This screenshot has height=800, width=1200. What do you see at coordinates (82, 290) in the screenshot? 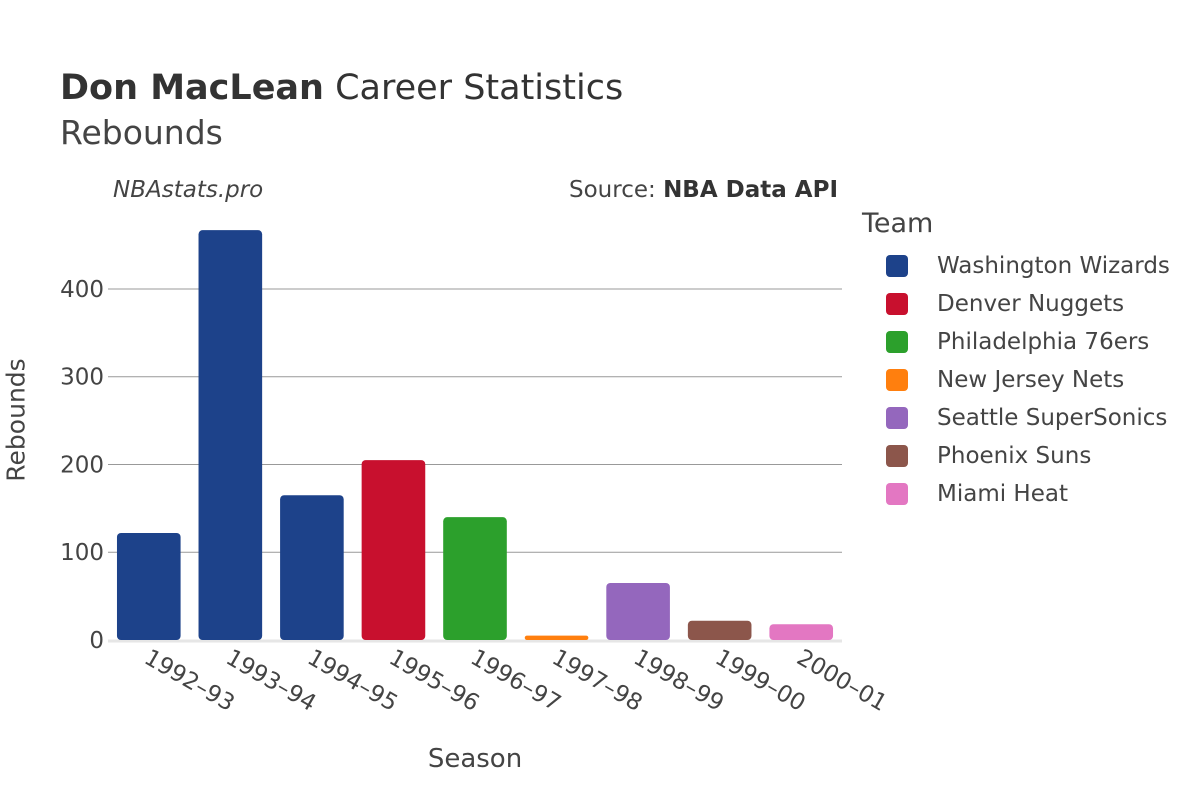
I see `y-tick-label: 400` at bounding box center [82, 290].